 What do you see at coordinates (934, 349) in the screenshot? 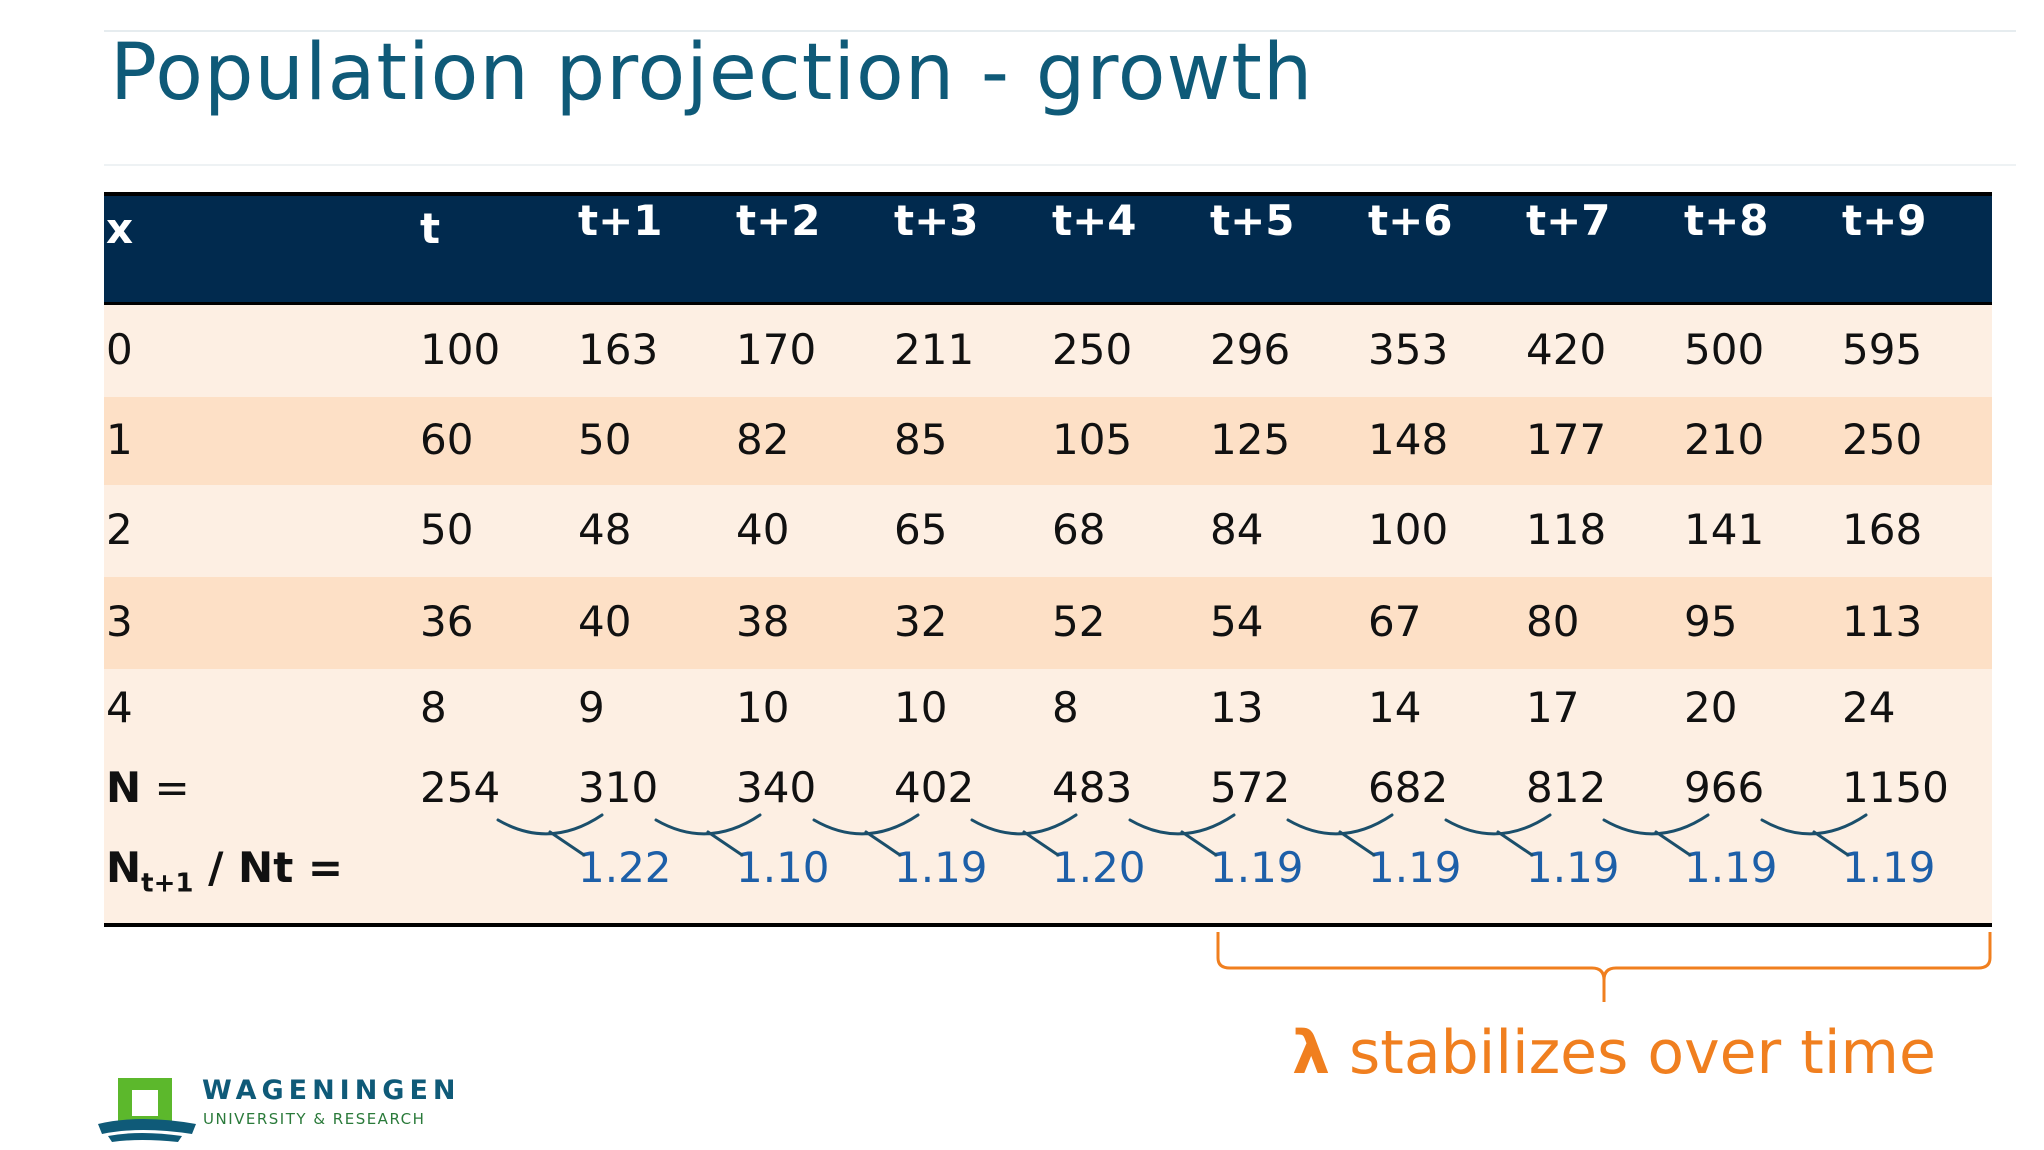
I see `value-cell: 211` at bounding box center [934, 349].